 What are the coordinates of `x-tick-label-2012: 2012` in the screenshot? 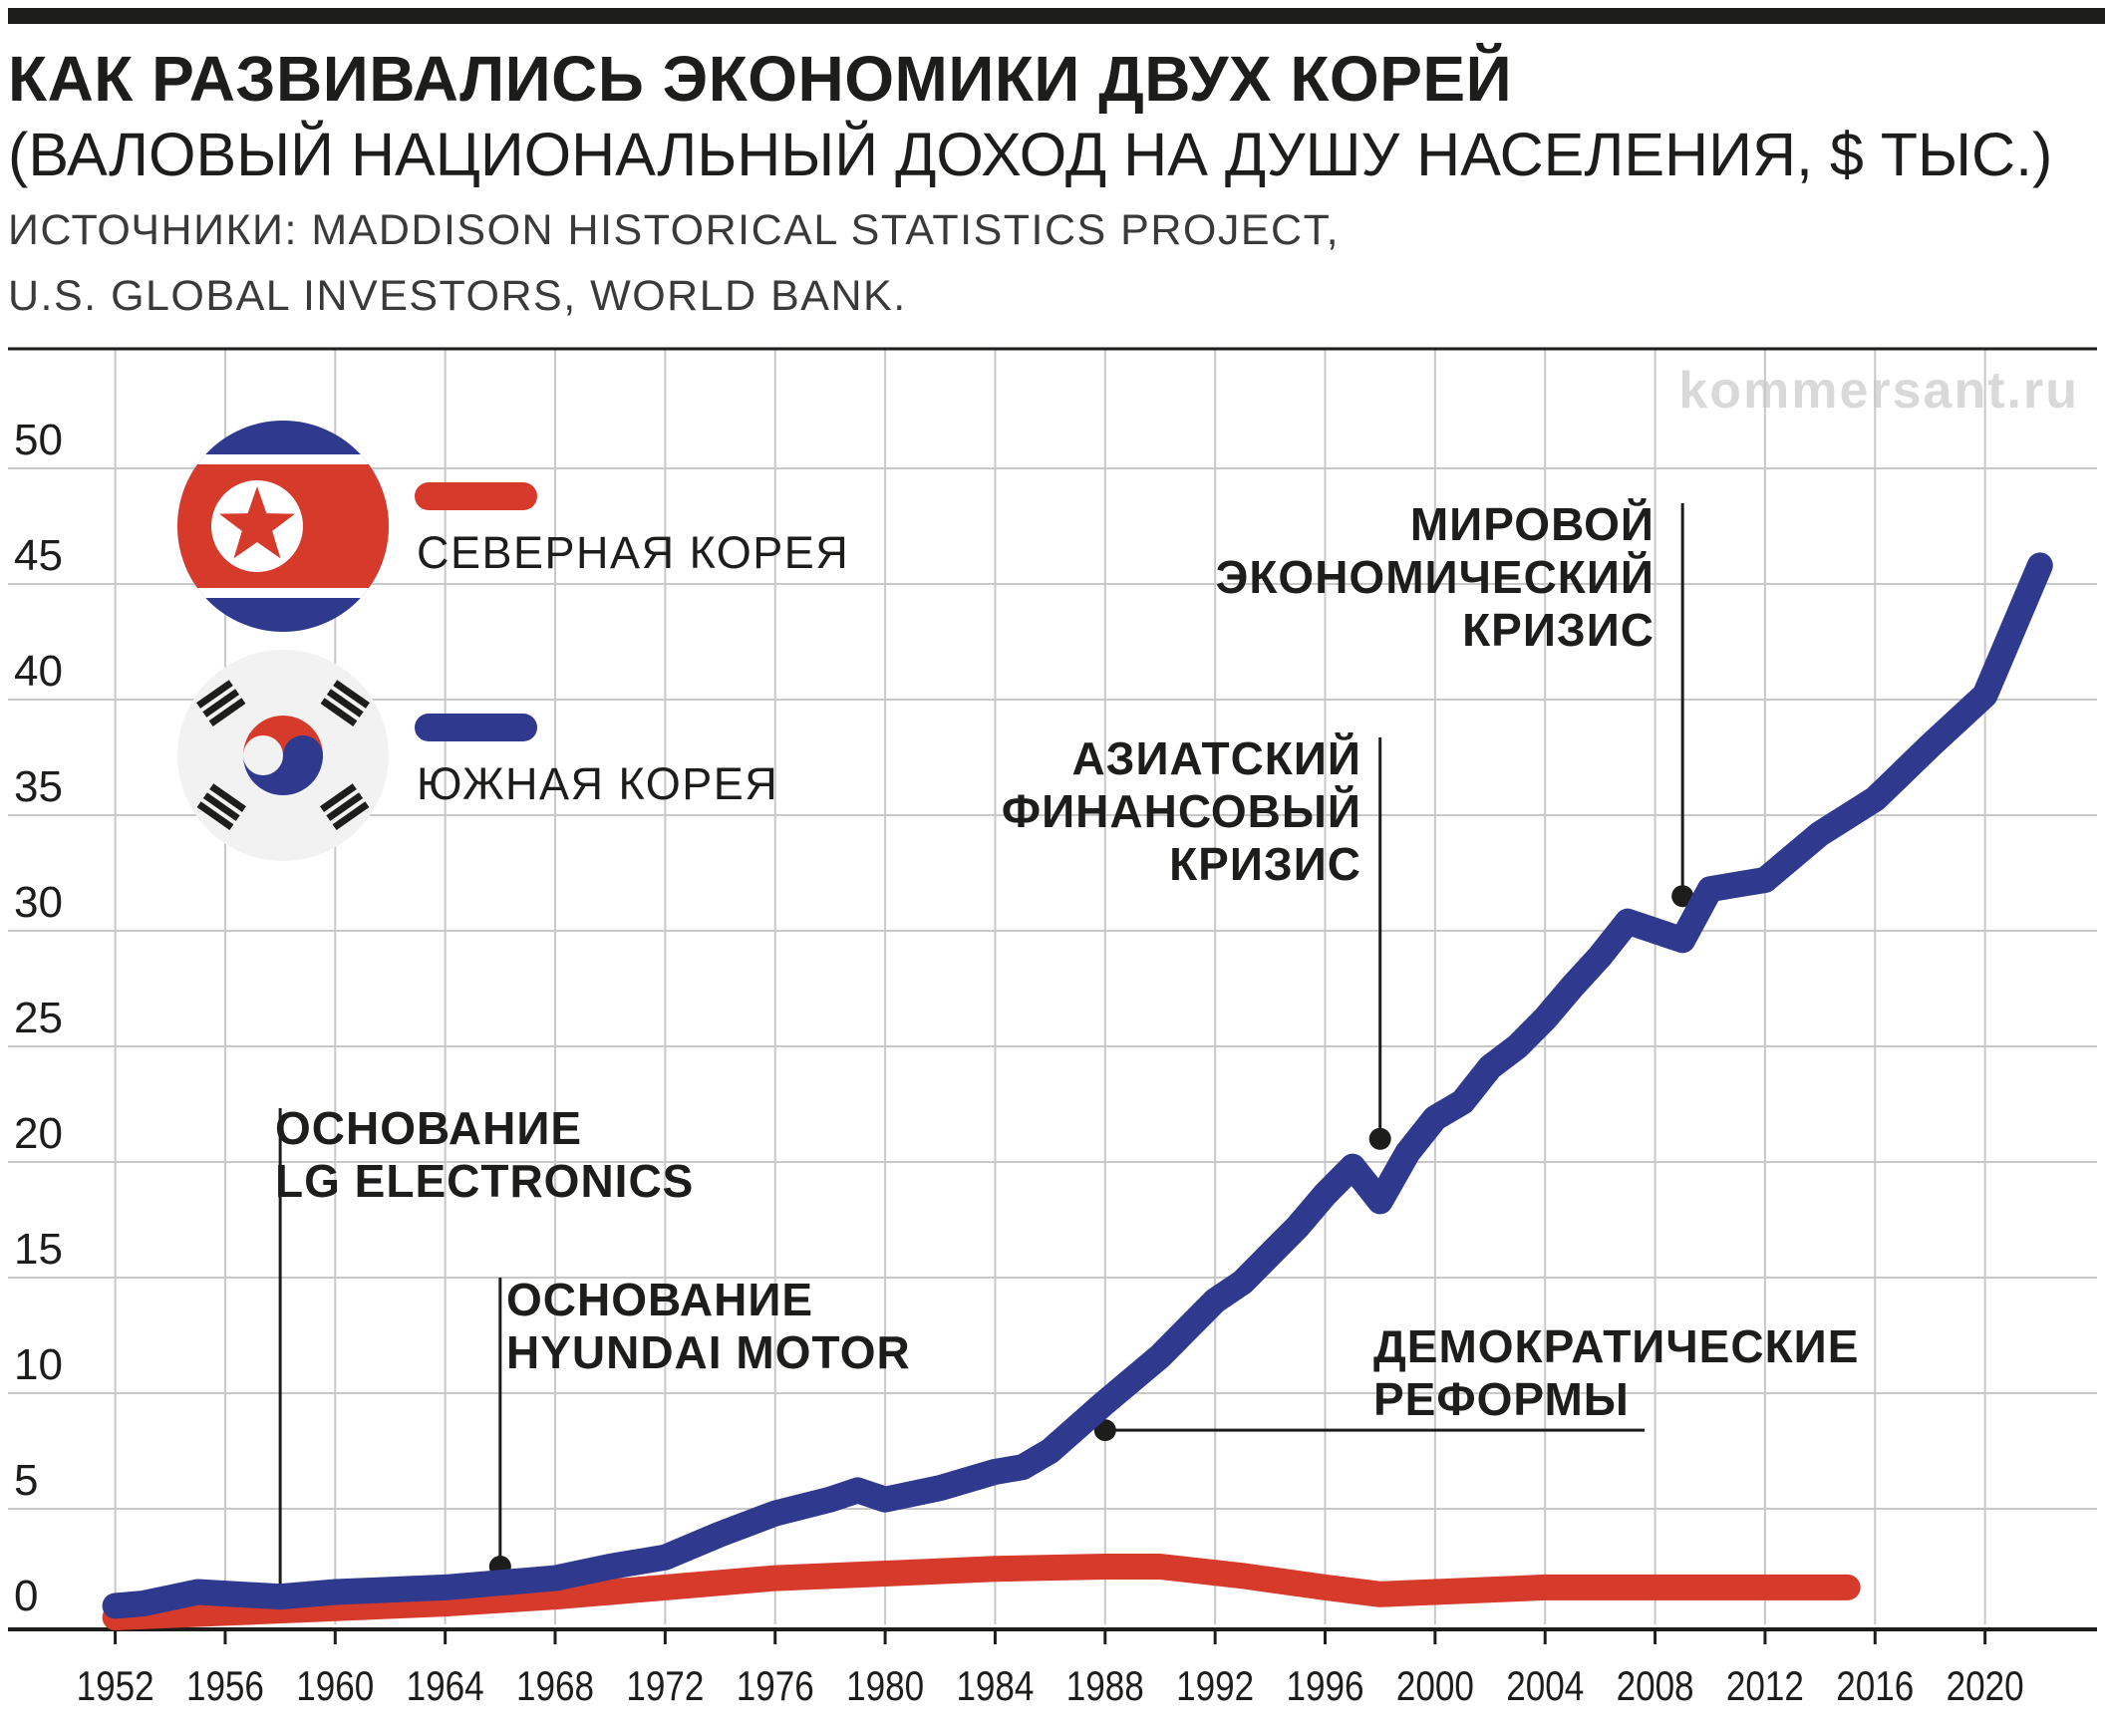 It's located at (1765, 1685).